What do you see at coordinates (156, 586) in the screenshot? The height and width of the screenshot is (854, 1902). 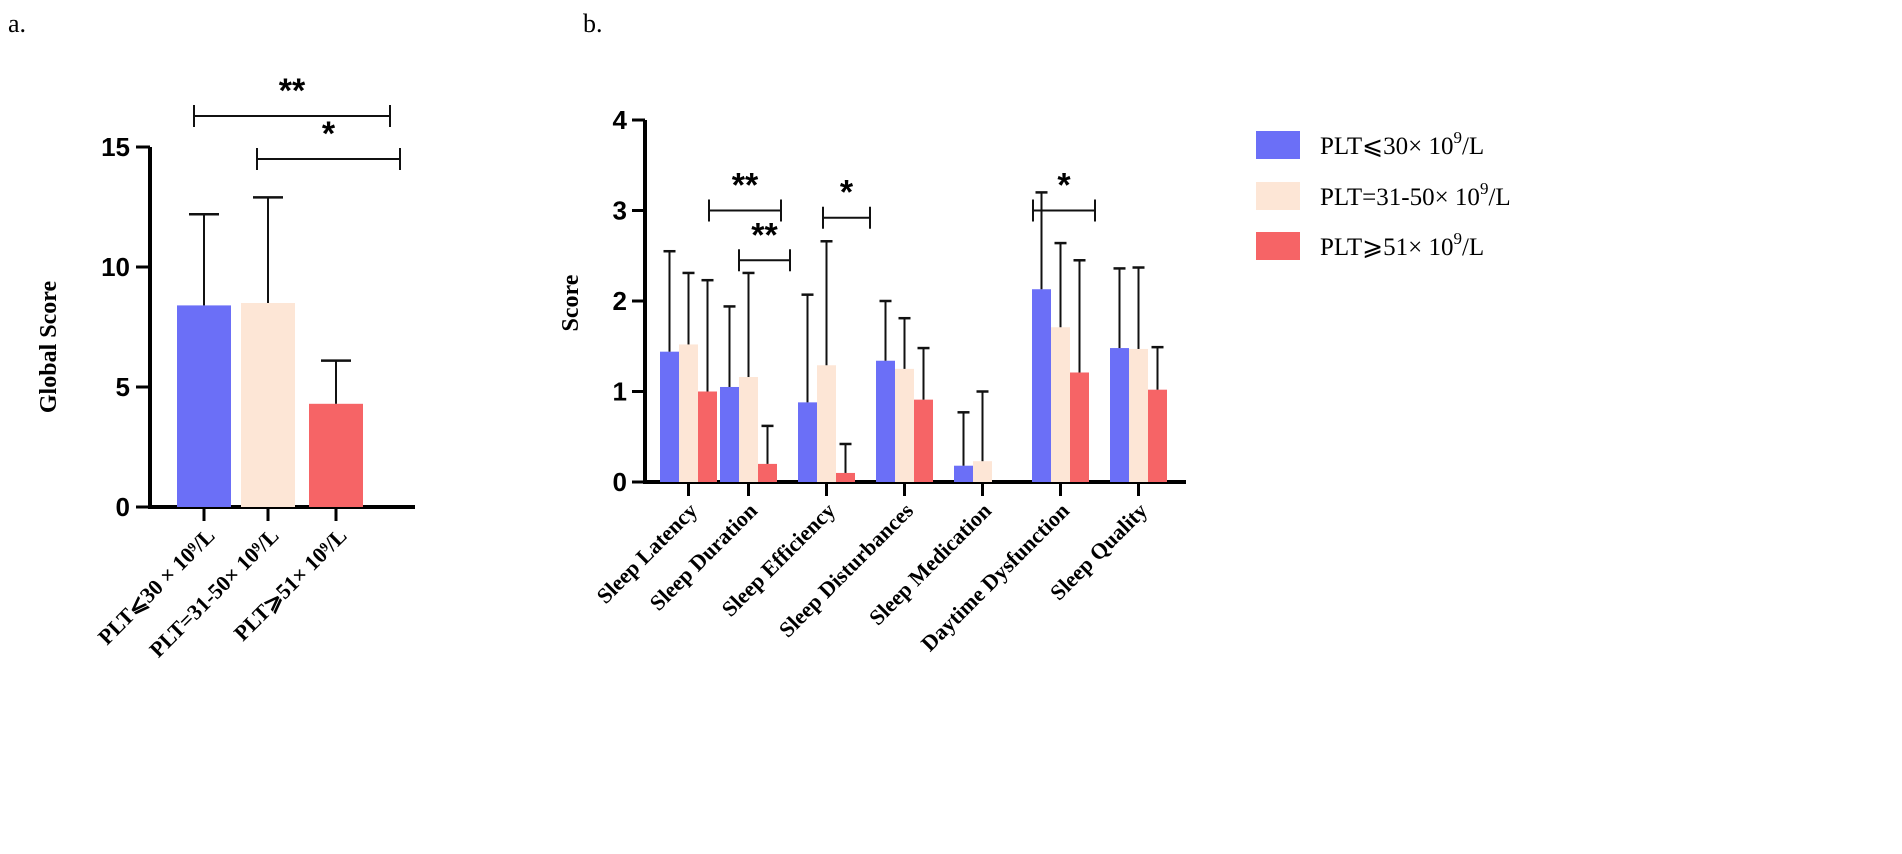 I see `x-tick-label: PLT⩽30 × 10⁹/L` at bounding box center [156, 586].